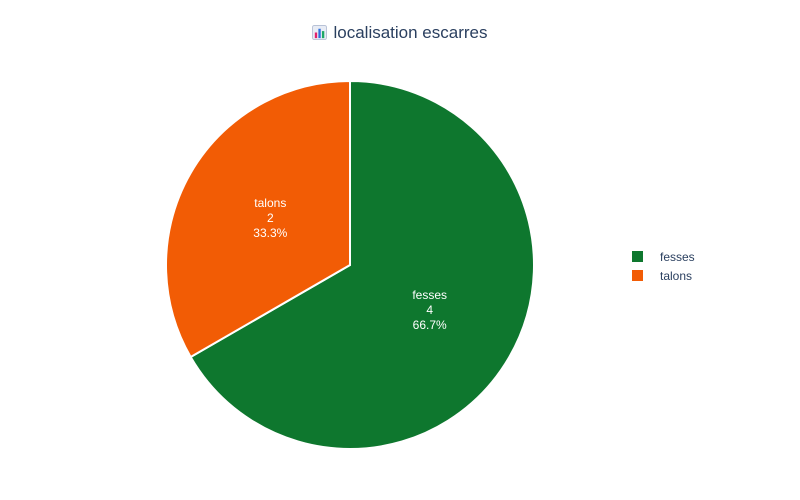  Describe the element at coordinates (637, 275) in the screenshot. I see `legend-swatch-talons` at that location.